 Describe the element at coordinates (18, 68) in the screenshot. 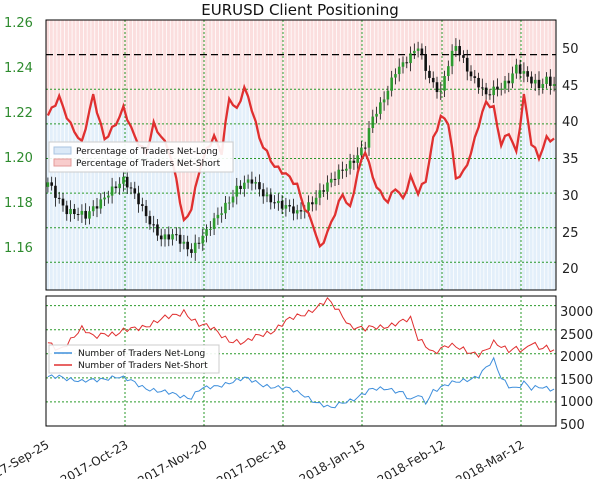

I see `left-tick-1-24: 1.24` at that location.